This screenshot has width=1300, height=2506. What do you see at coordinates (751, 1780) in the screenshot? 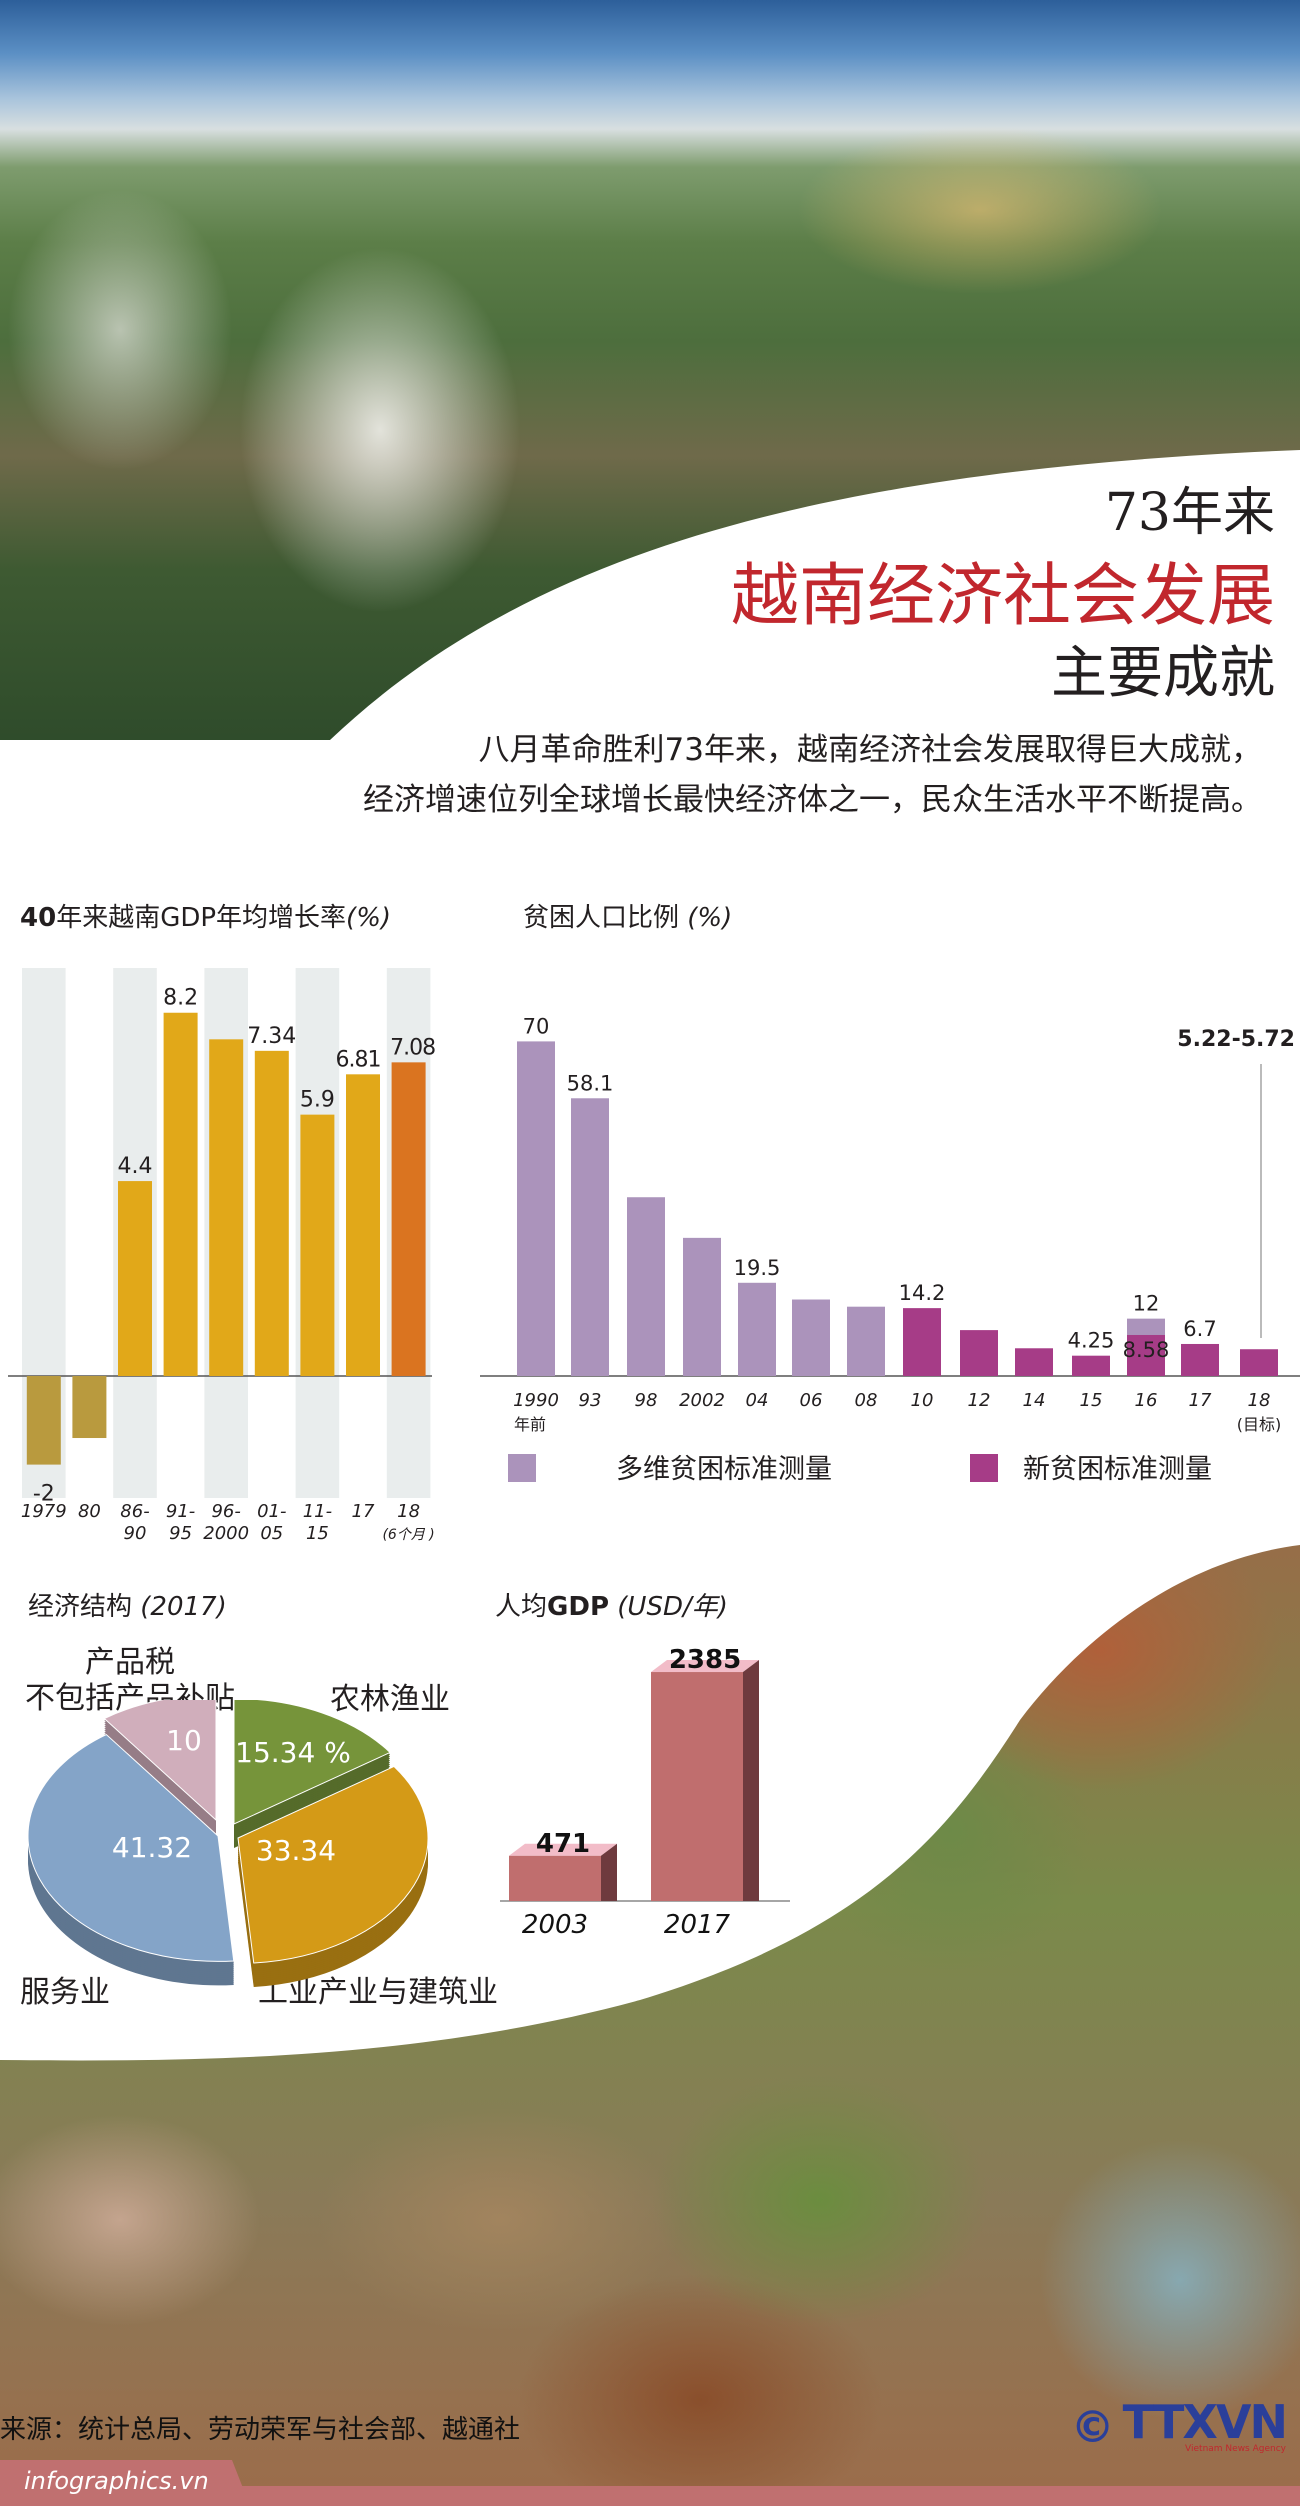
I see `bar-side-2017` at bounding box center [751, 1780].